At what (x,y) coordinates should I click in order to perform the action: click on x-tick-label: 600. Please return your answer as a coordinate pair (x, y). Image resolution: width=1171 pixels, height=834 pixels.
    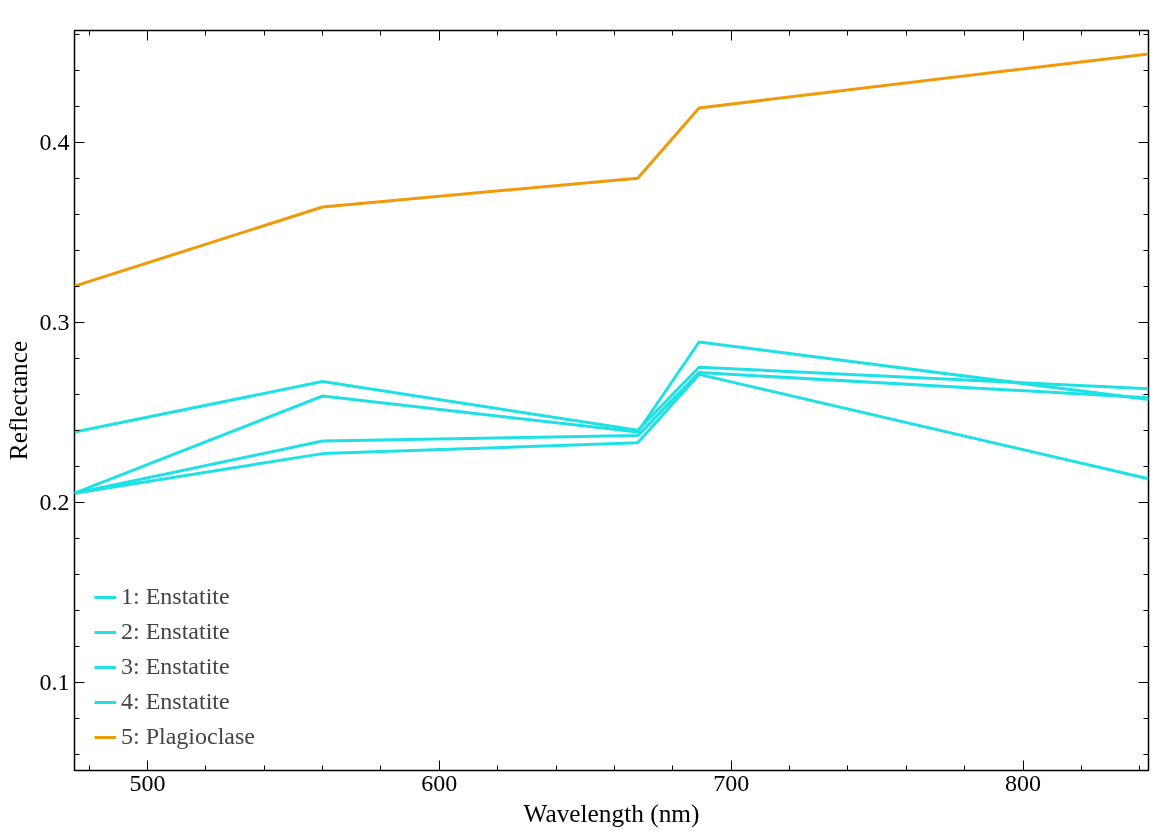
    Looking at the image, I should click on (439, 782).